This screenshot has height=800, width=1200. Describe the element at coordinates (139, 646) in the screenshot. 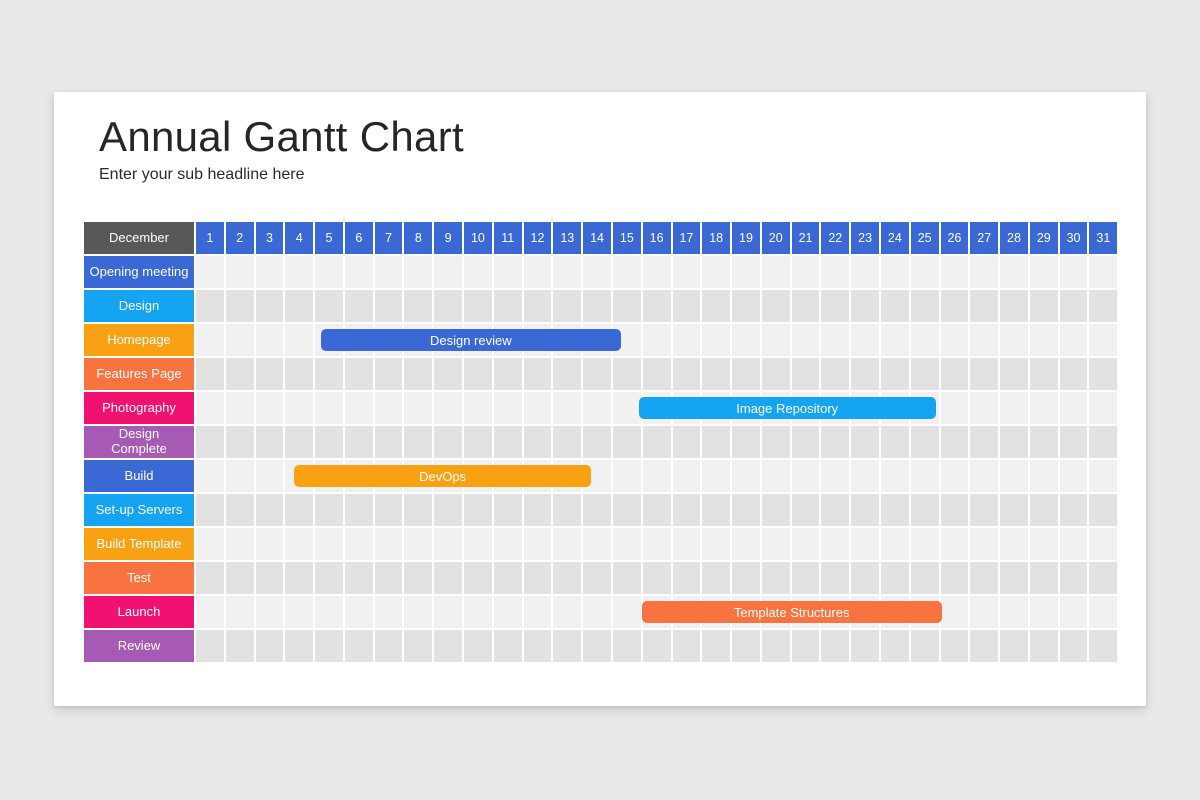

I see `task-label: Review` at that location.